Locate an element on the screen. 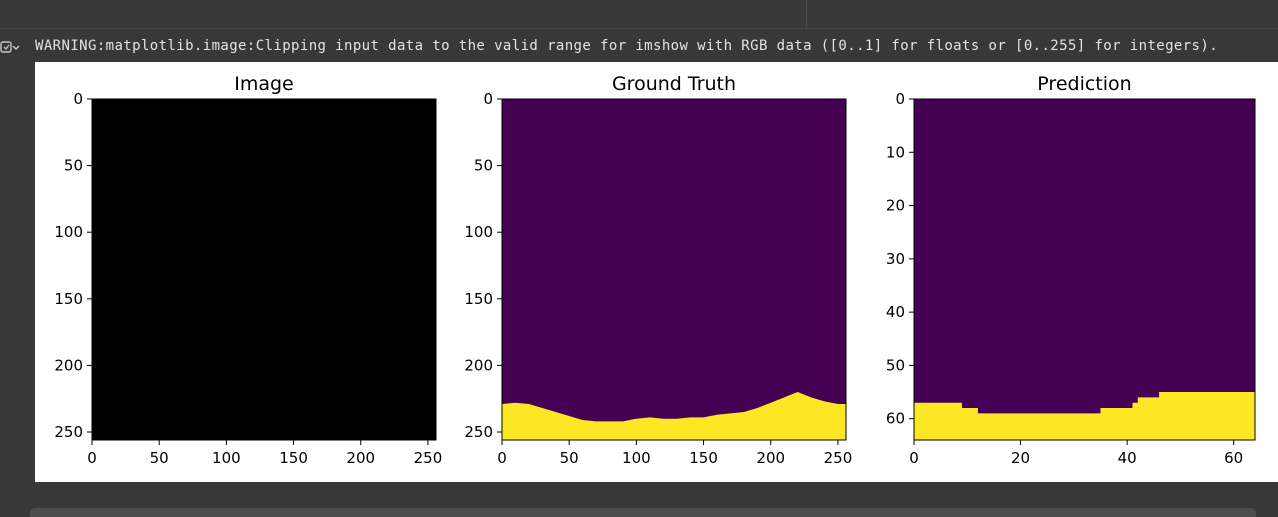 The image size is (1278, 517). output-collapse-icon is located at coordinates (11, 49).